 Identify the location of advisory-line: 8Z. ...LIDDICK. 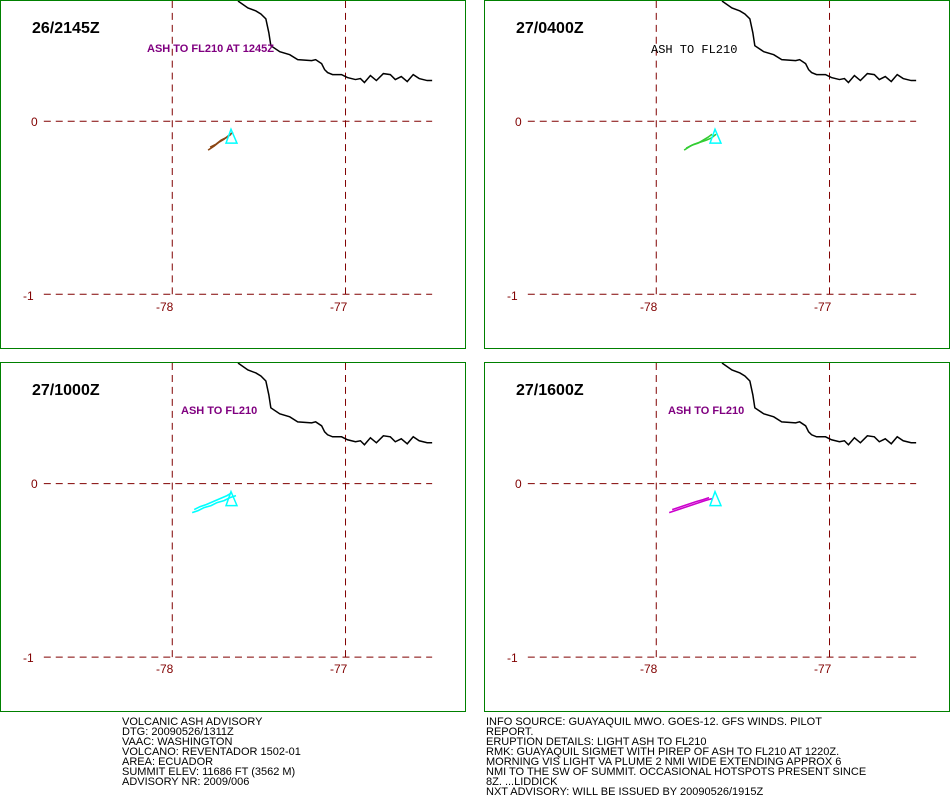
(522, 782).